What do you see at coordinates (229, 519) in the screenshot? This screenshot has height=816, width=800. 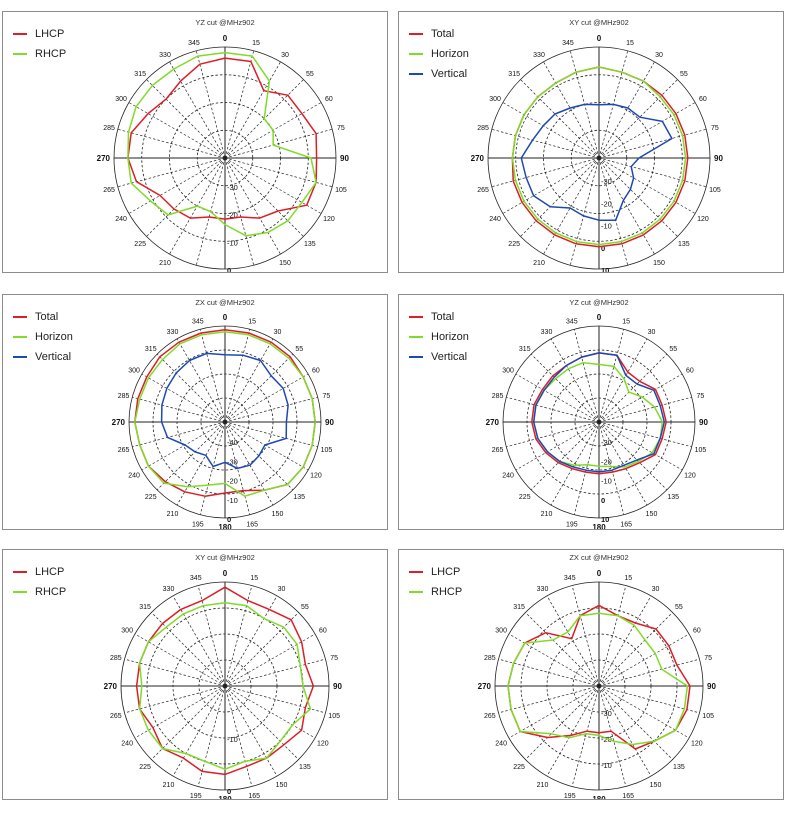 I see `radial-tick-label: 0` at bounding box center [229, 519].